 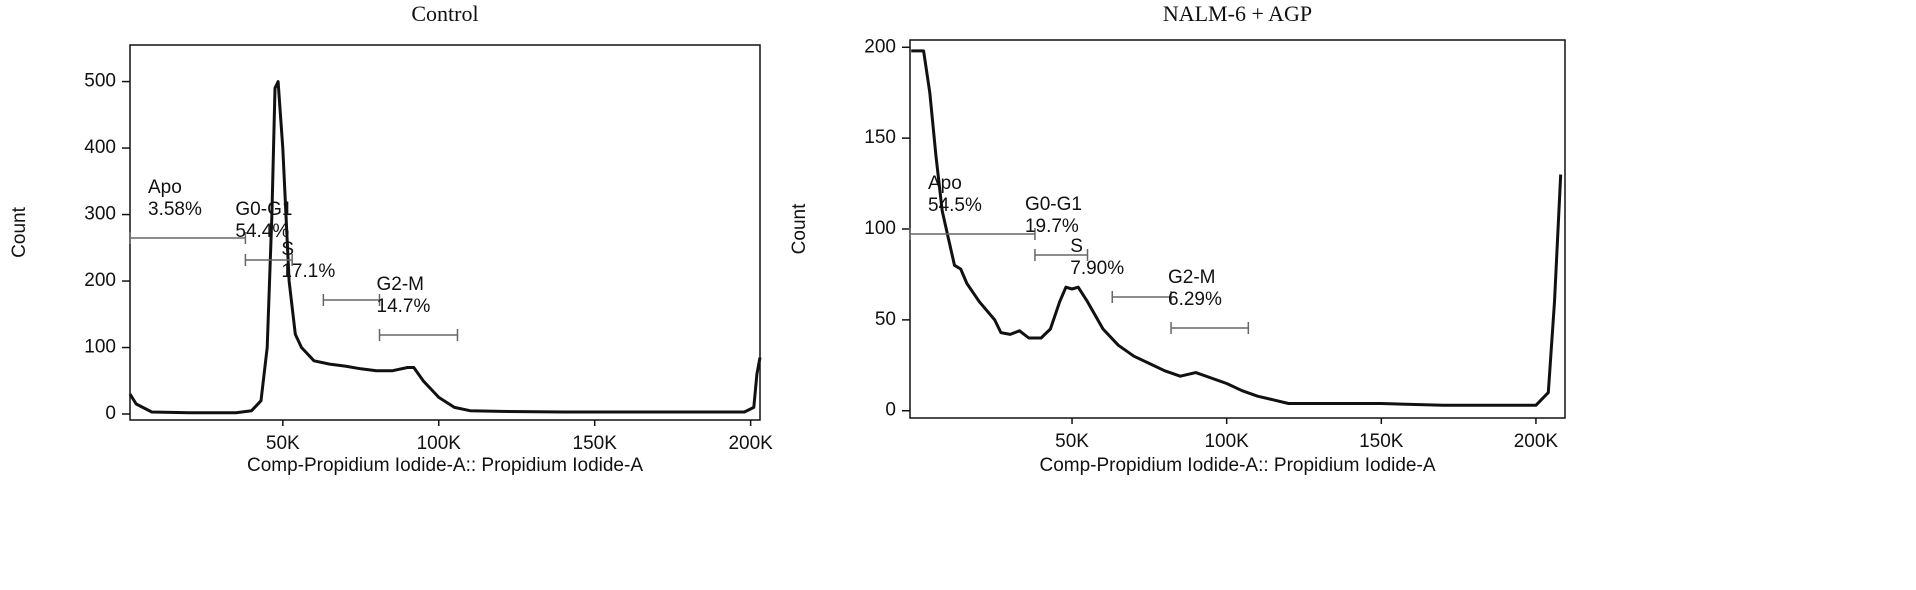 What do you see at coordinates (1237, 13) in the screenshot?
I see `chart-title: NALM-6 + AGP` at bounding box center [1237, 13].